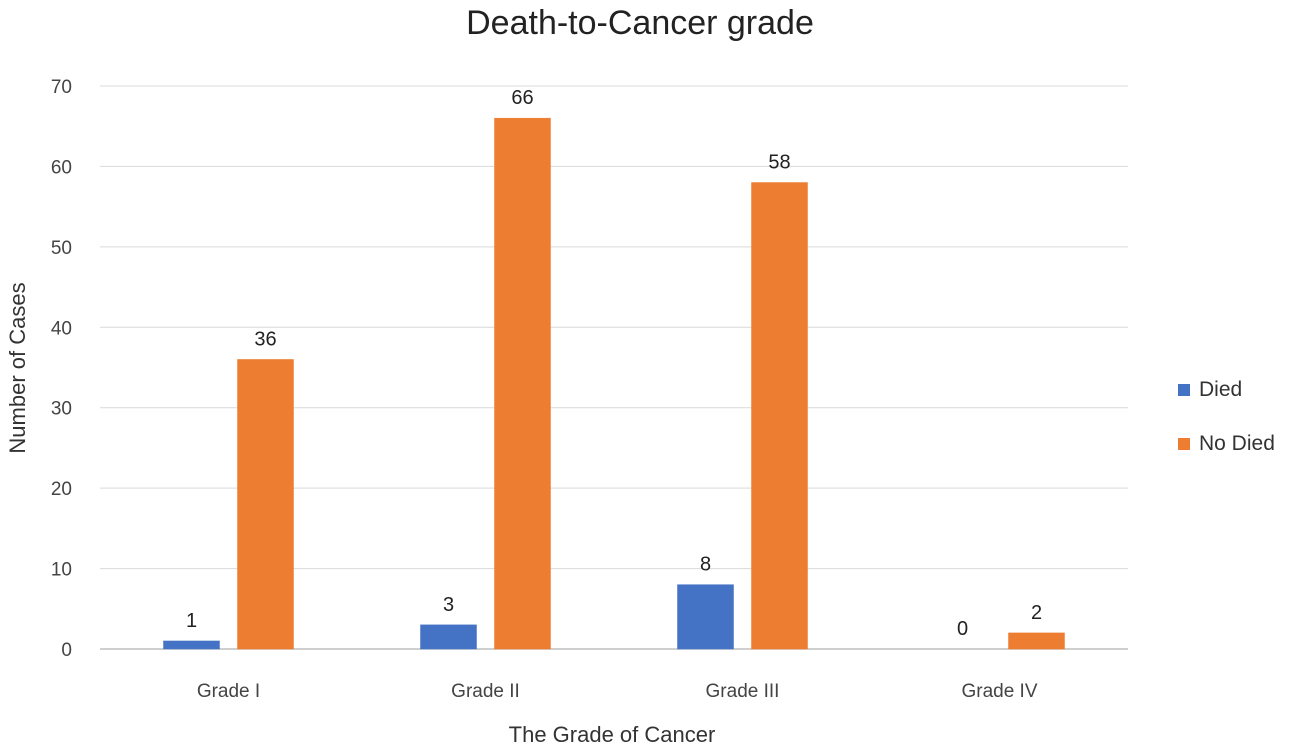 The height and width of the screenshot is (749, 1299). What do you see at coordinates (1220, 389) in the screenshot?
I see `legend-label: Died` at bounding box center [1220, 389].